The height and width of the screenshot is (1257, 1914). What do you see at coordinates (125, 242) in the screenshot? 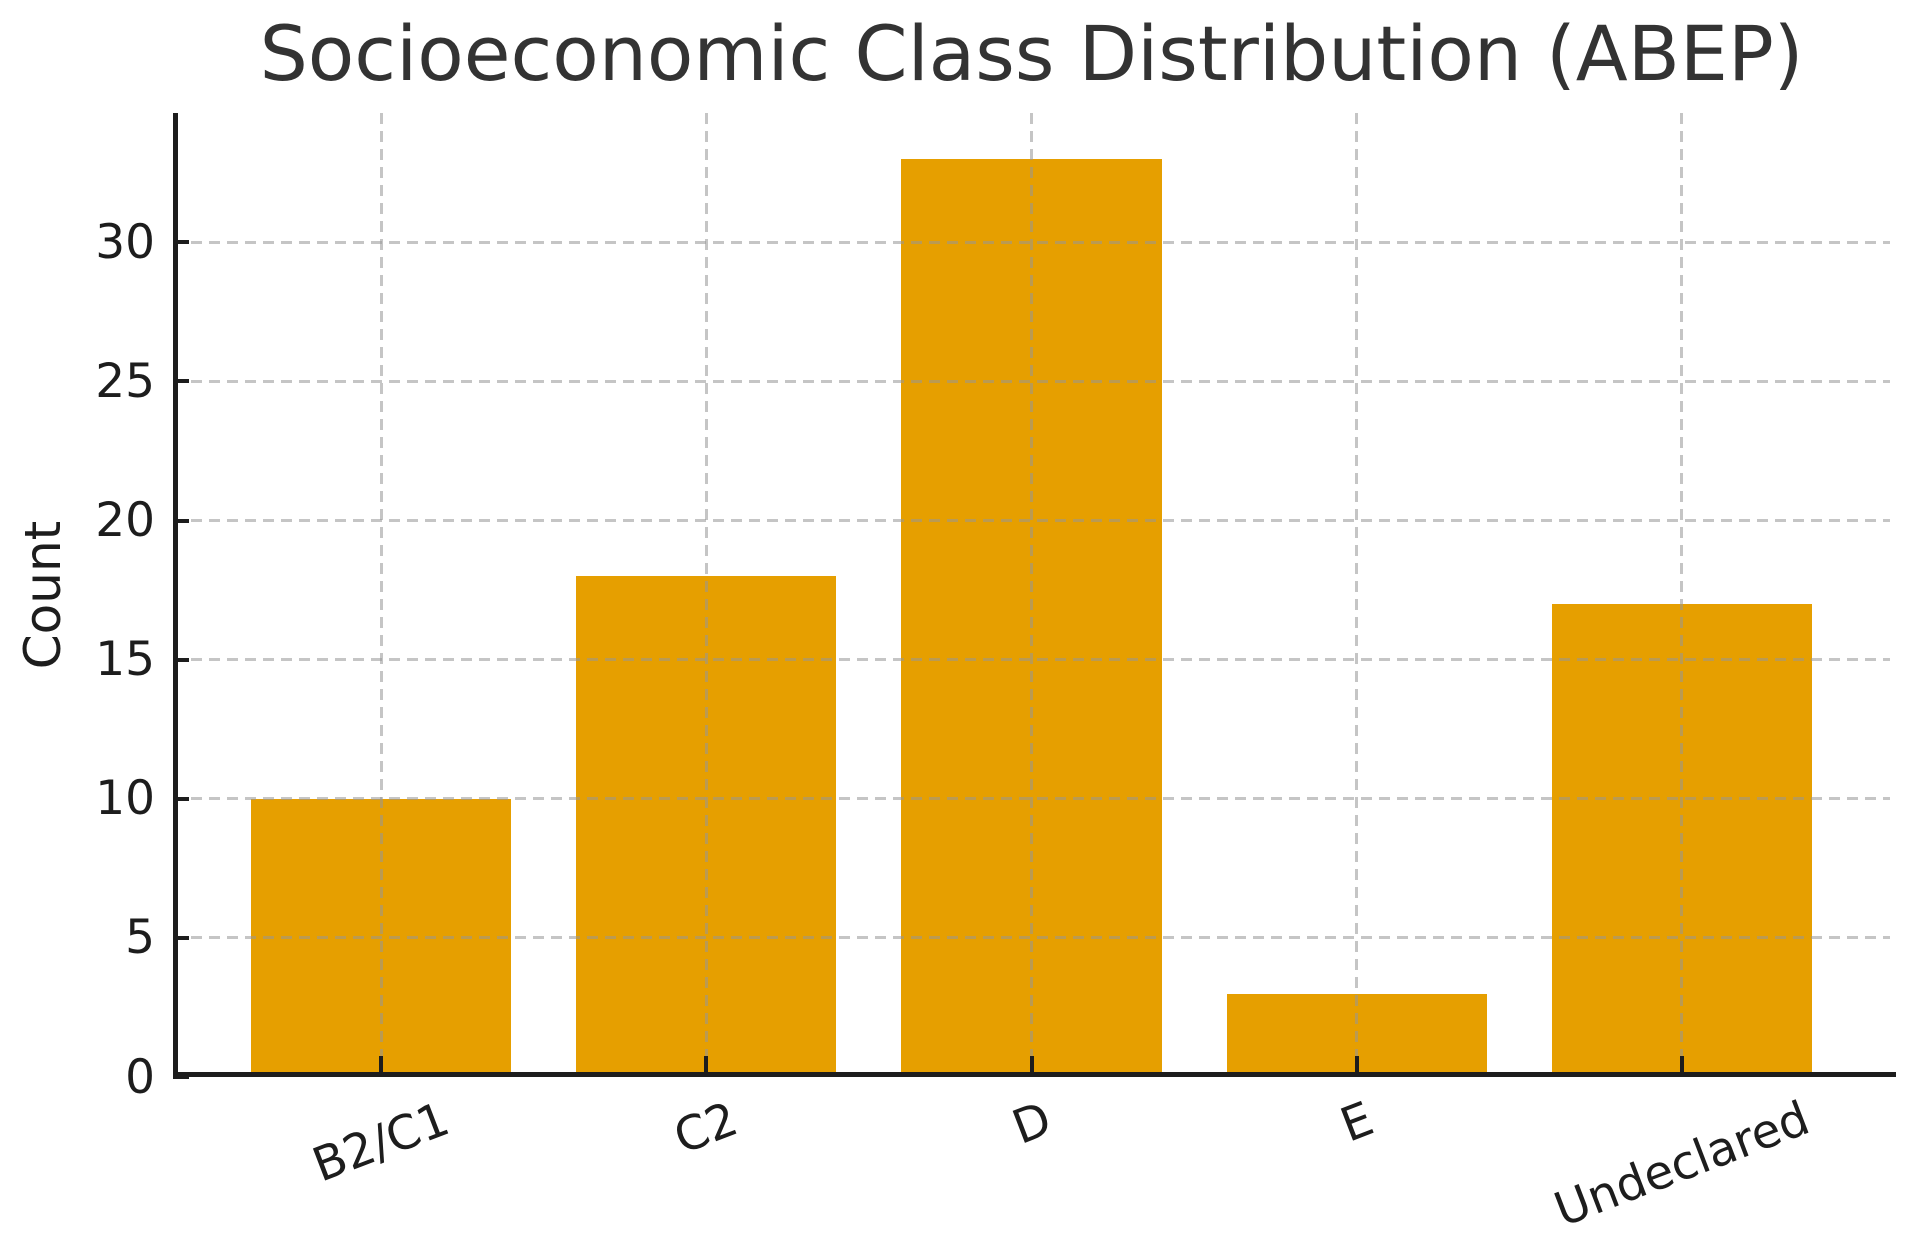
I see `y-tick-label-30: 30` at bounding box center [125, 242].